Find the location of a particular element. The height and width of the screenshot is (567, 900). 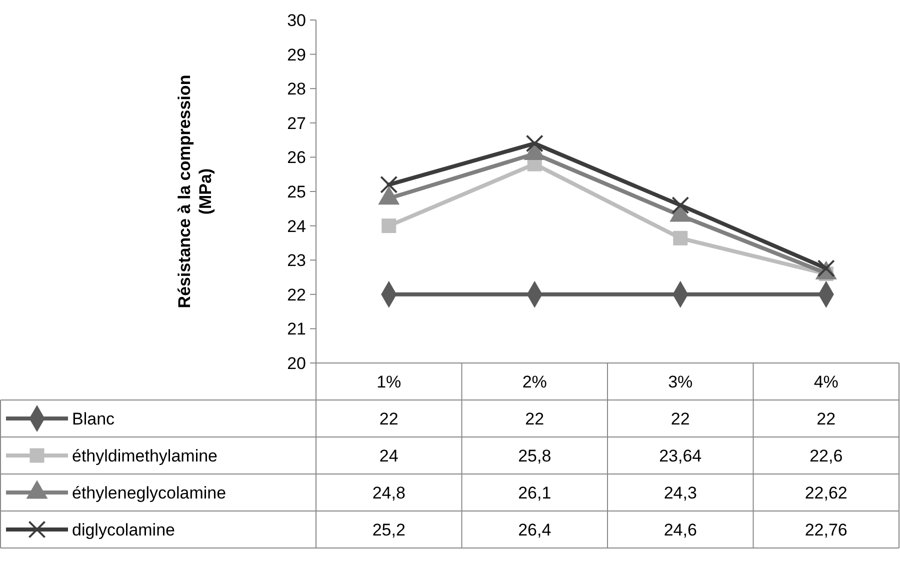

y-tick-label: 20 is located at coordinates (296, 363).